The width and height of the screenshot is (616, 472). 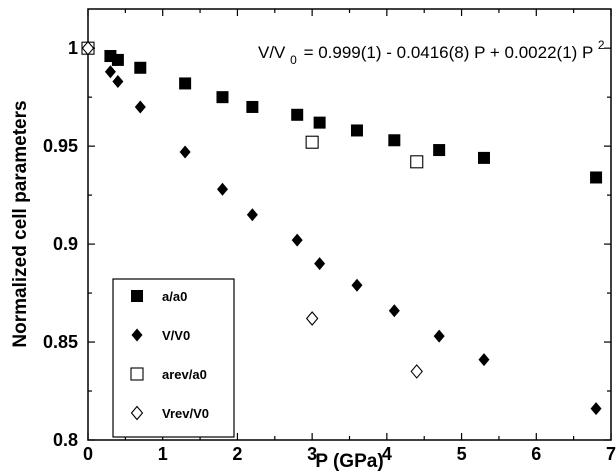 I want to click on legend-label-vrev-v0: Vrev/V0, so click(x=185, y=413).